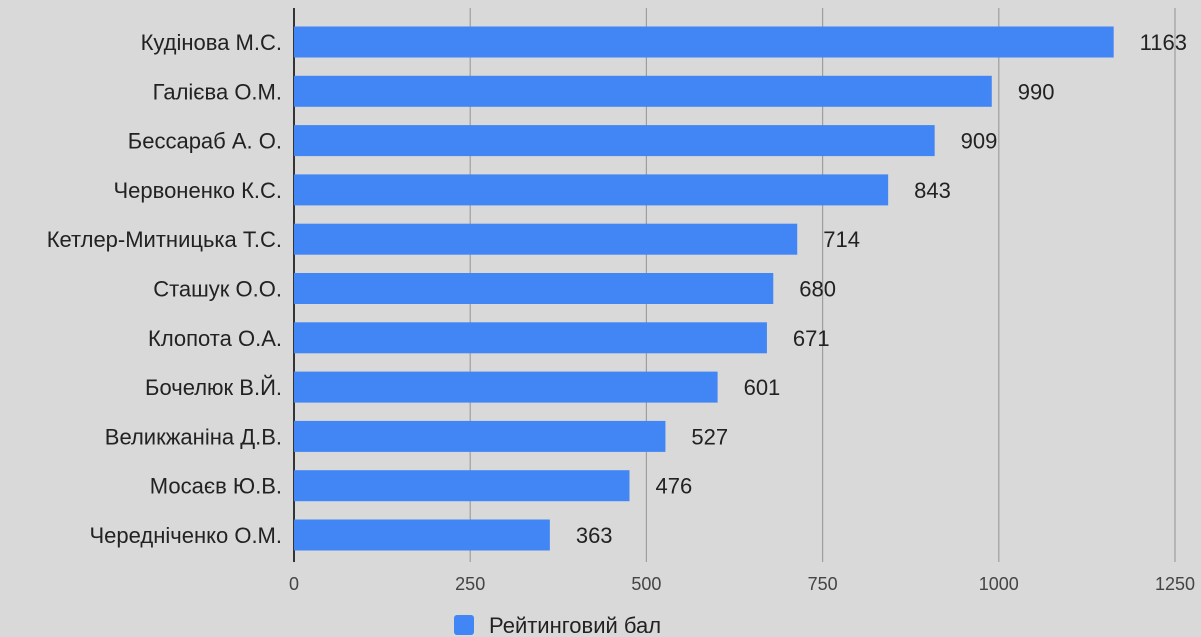 Image resolution: width=1201 pixels, height=637 pixels. I want to click on x-tick-label: 750, so click(823, 584).